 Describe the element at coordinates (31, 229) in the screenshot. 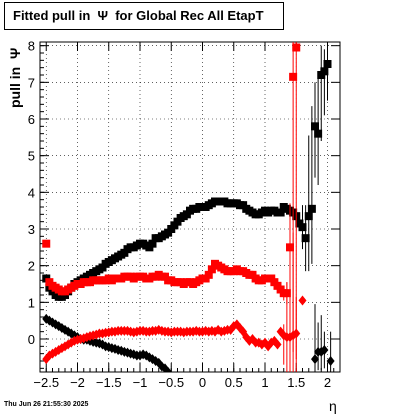

I see `y-tick-label: 3` at that location.